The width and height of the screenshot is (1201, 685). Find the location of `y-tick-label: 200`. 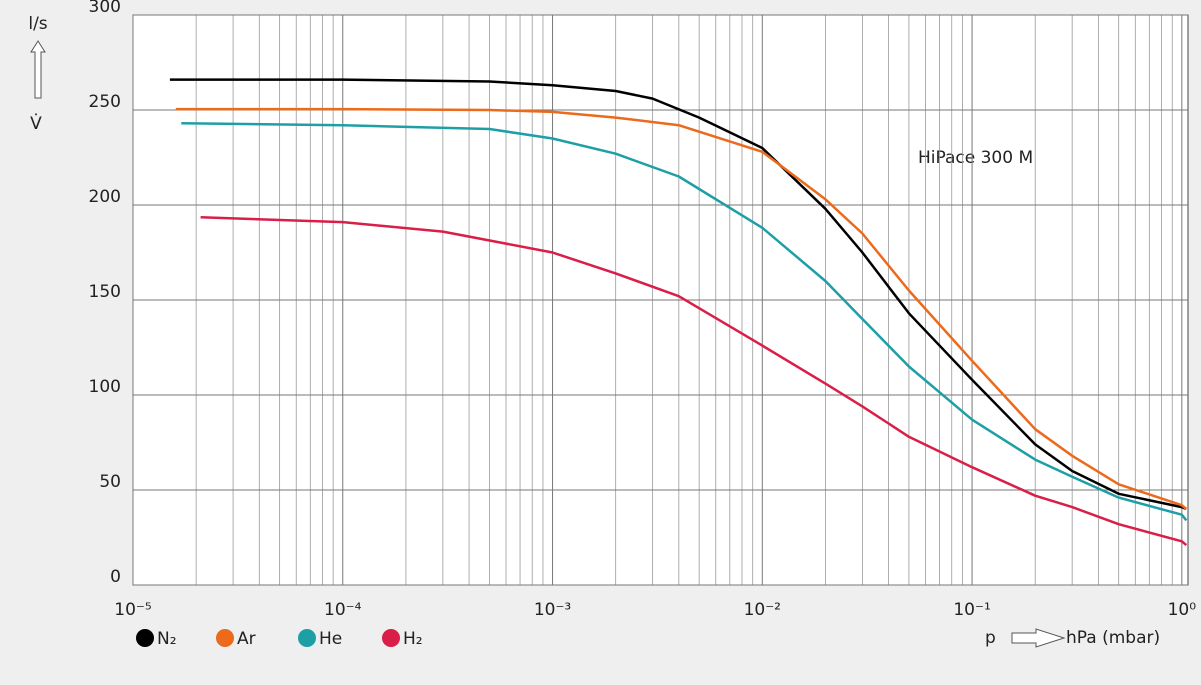

y-tick-label: 200 is located at coordinates (105, 197).